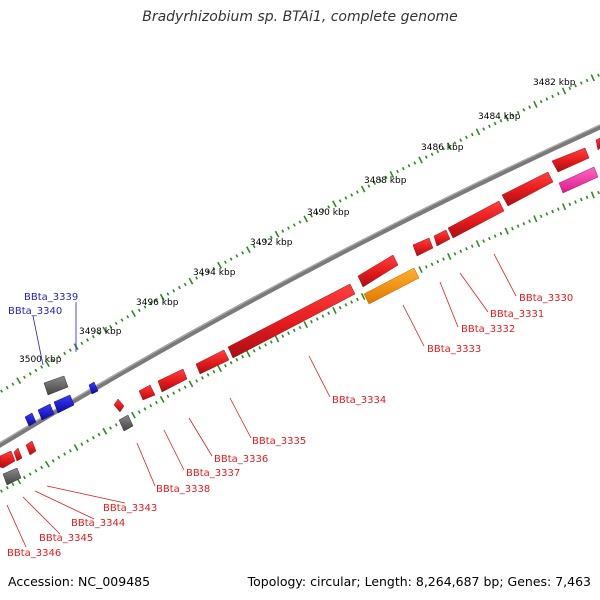  What do you see at coordinates (213, 473) in the screenshot?
I see `gene-label-bbta-3337: BBta_3337` at bounding box center [213, 473].